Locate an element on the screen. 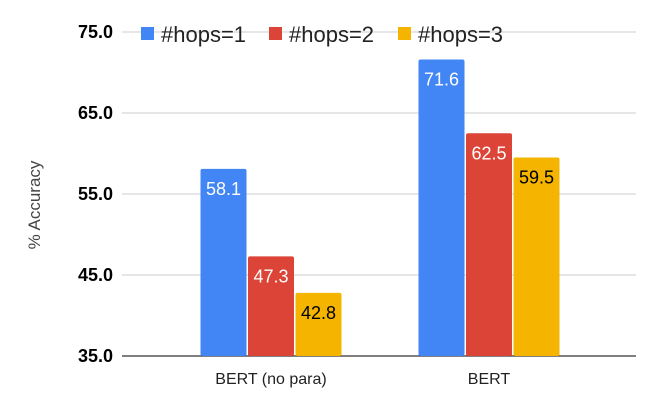 Image resolution: width=657 pixels, height=408 pixels. y-tick-label: 75.0 is located at coordinates (95, 32).